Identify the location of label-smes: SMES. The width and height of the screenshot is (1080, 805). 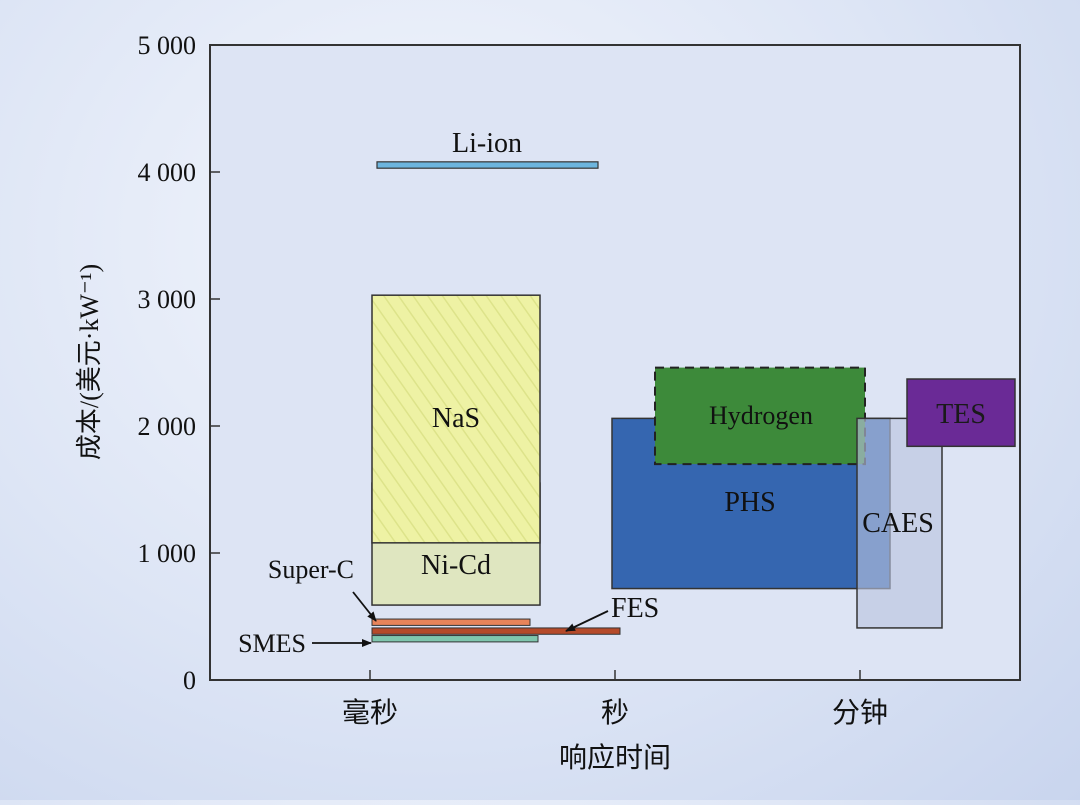
(272, 643).